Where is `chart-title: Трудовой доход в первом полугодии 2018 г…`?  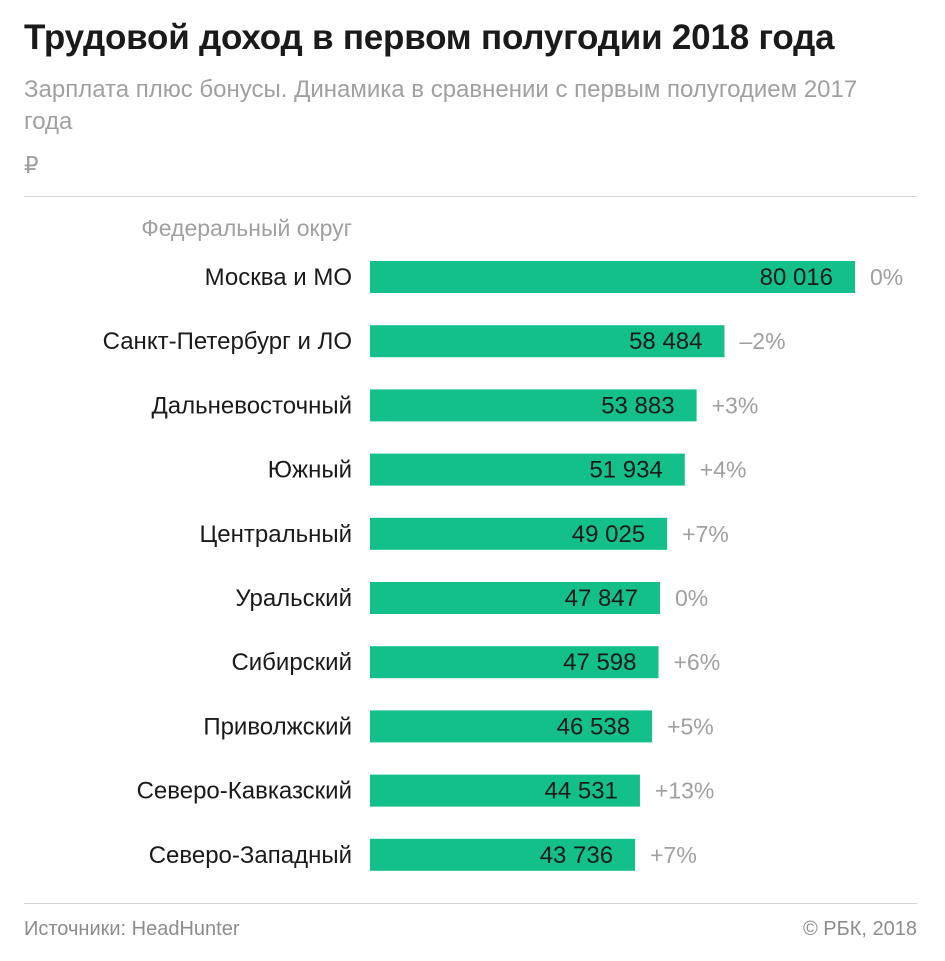
chart-title: Трудовой доход в первом полугодии 2018 г… is located at coordinates (429, 37).